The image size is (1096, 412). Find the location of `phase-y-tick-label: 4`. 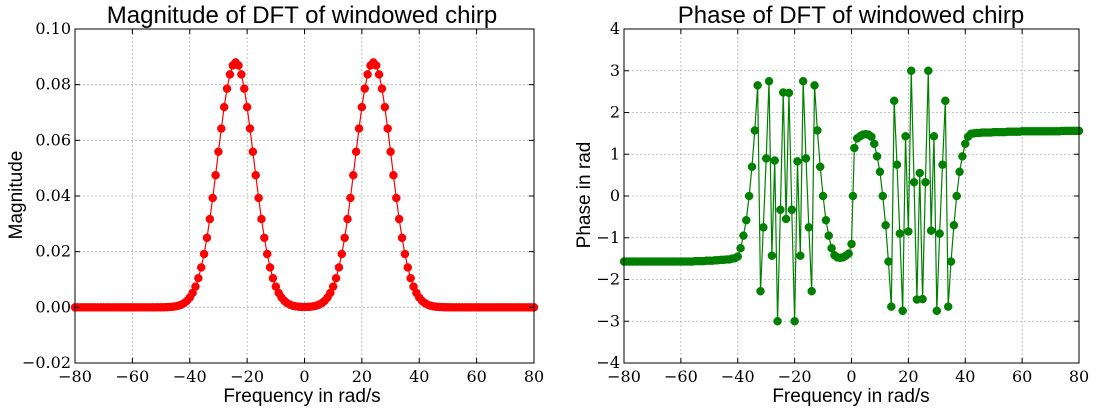

phase-y-tick-label: 4 is located at coordinates (615, 28).